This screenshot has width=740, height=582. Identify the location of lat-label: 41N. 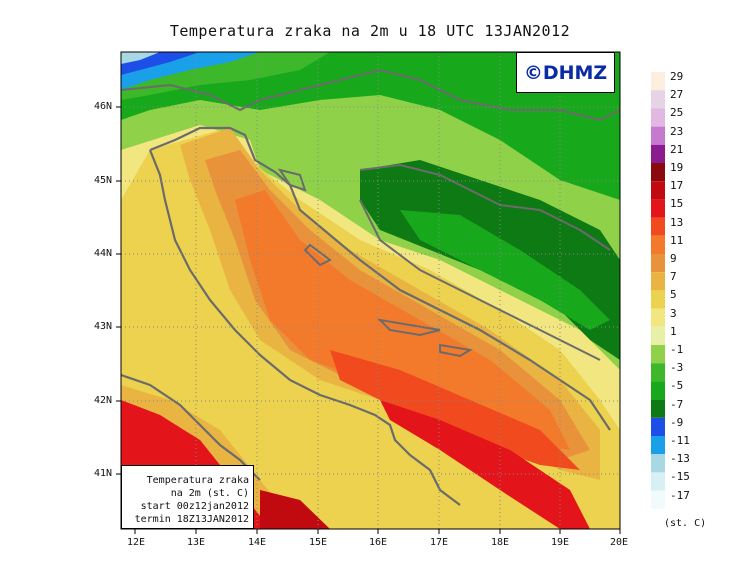
(103, 473).